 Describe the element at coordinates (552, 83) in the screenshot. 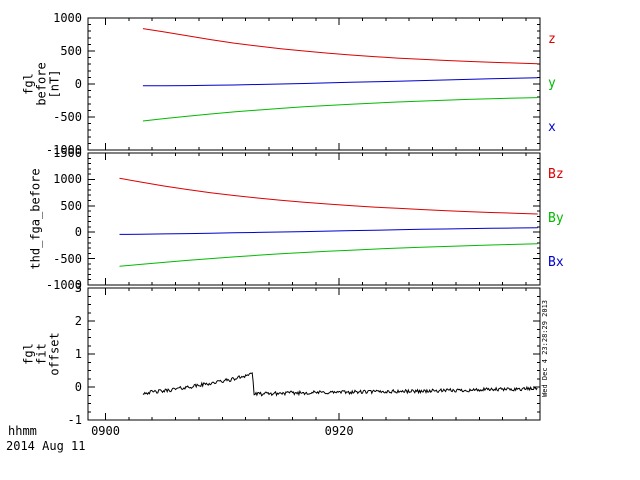

I see `series-label-y: y` at that location.